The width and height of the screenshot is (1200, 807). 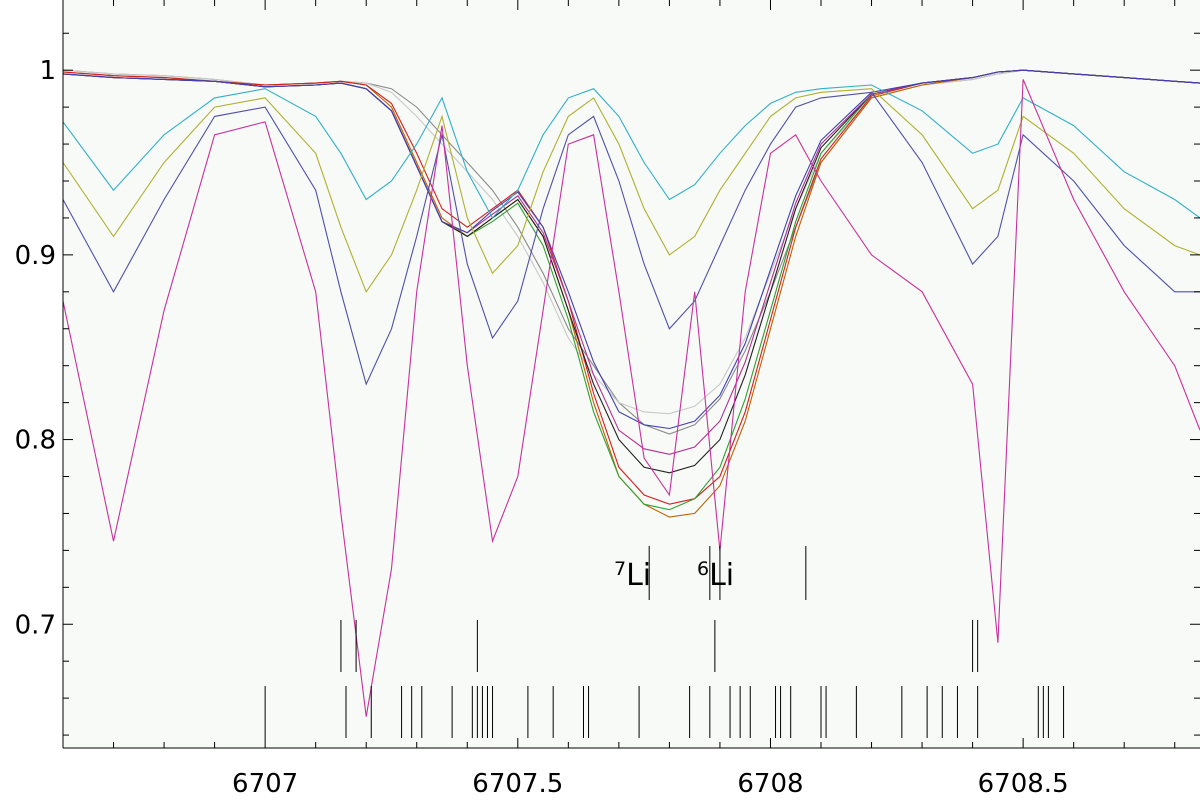 I want to click on li7-label: 7Li, so click(x=632, y=575).